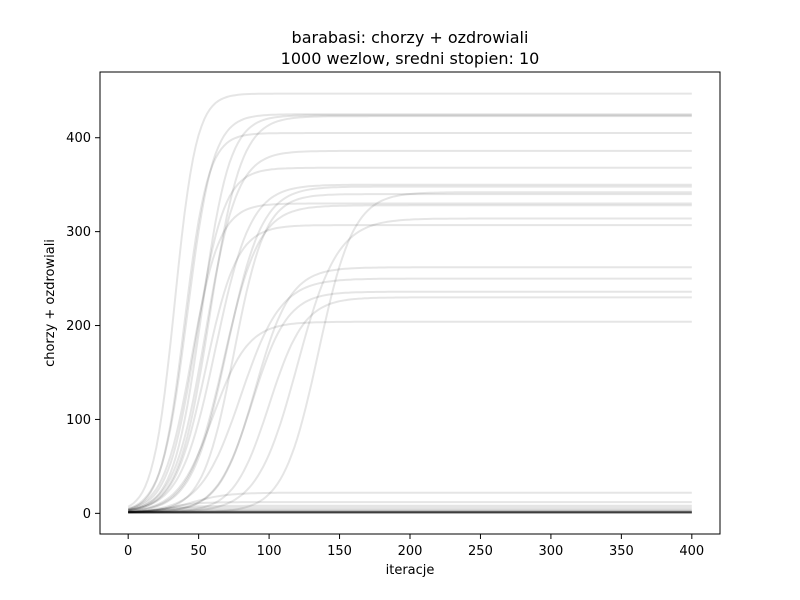  I want to click on y-tick-label: 300, so click(78, 232).